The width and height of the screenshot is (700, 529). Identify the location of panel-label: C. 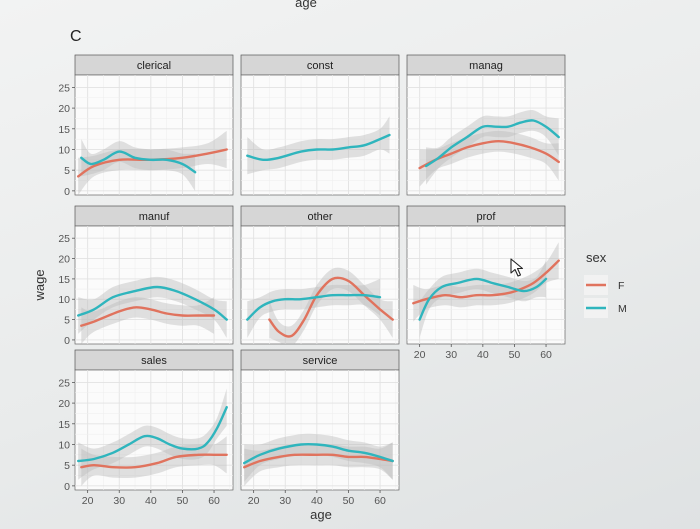
(76, 36).